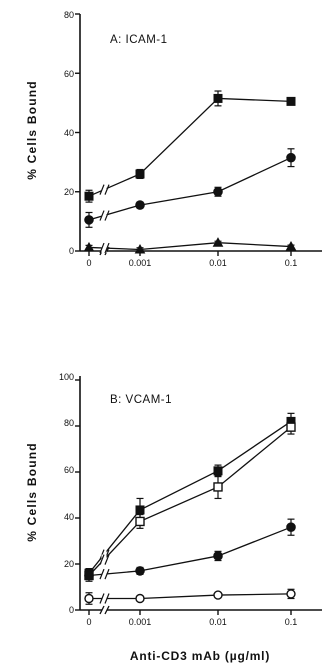  Describe the element at coordinates (66, 377) in the screenshot. I see `panel-b-ytick-label: 100` at that location.